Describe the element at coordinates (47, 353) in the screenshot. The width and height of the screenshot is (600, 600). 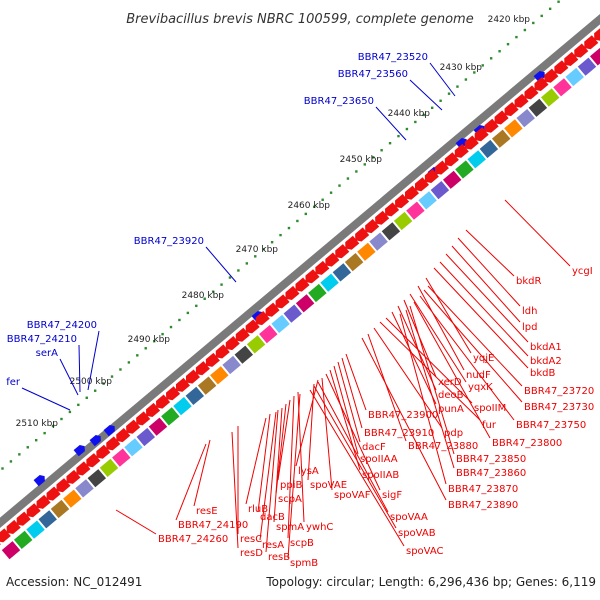
I see `forward-gene-label: serA` at that location.